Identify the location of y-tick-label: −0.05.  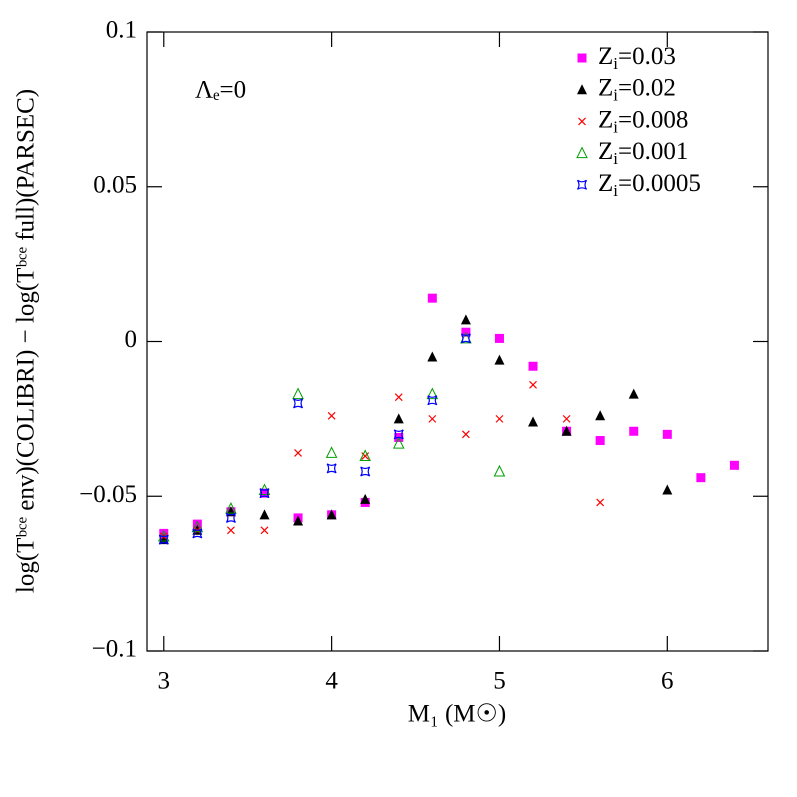
(108, 494).